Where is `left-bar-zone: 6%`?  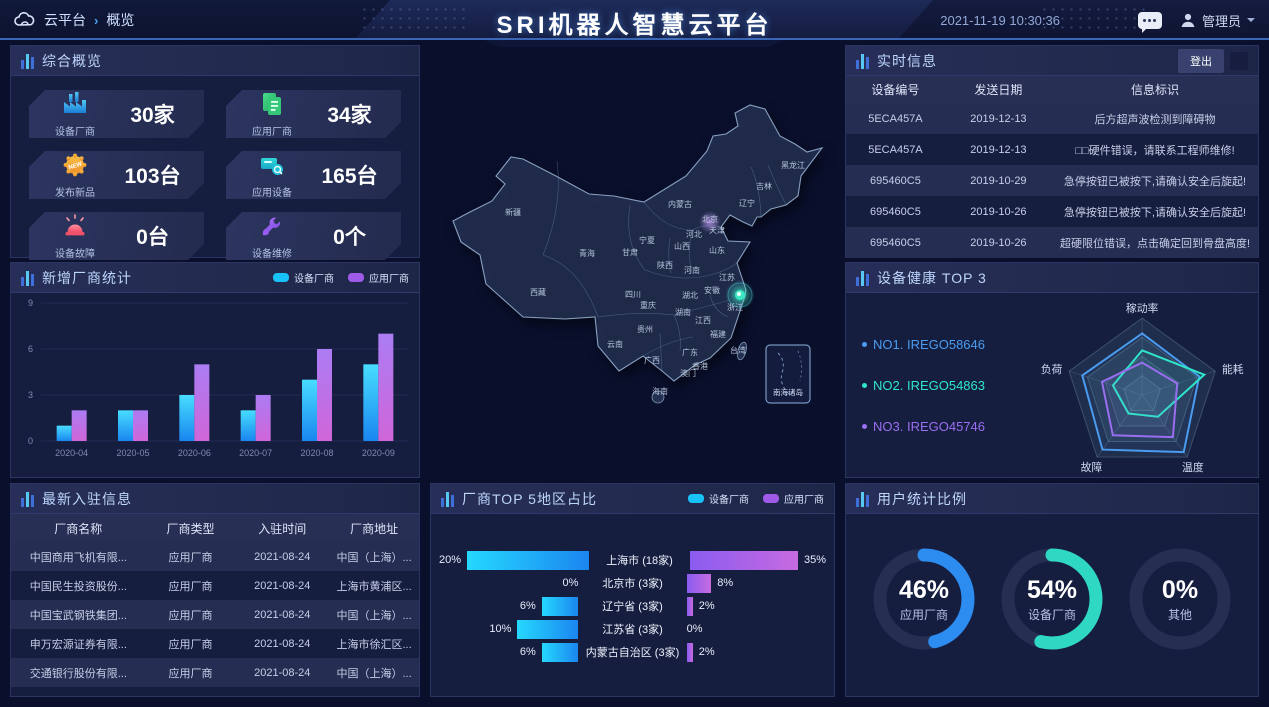
left-bar-zone: 6% is located at coordinates (509, 652).